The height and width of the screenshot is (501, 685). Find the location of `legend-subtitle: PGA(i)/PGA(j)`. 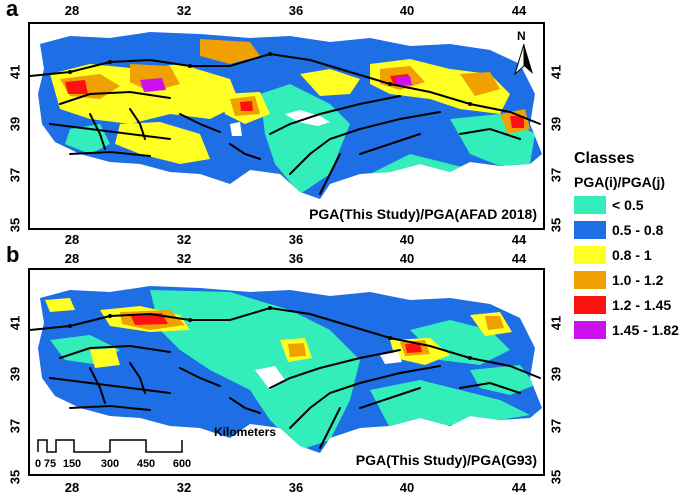

legend-subtitle: PGA(i)/PGA(j) is located at coordinates (619, 182).